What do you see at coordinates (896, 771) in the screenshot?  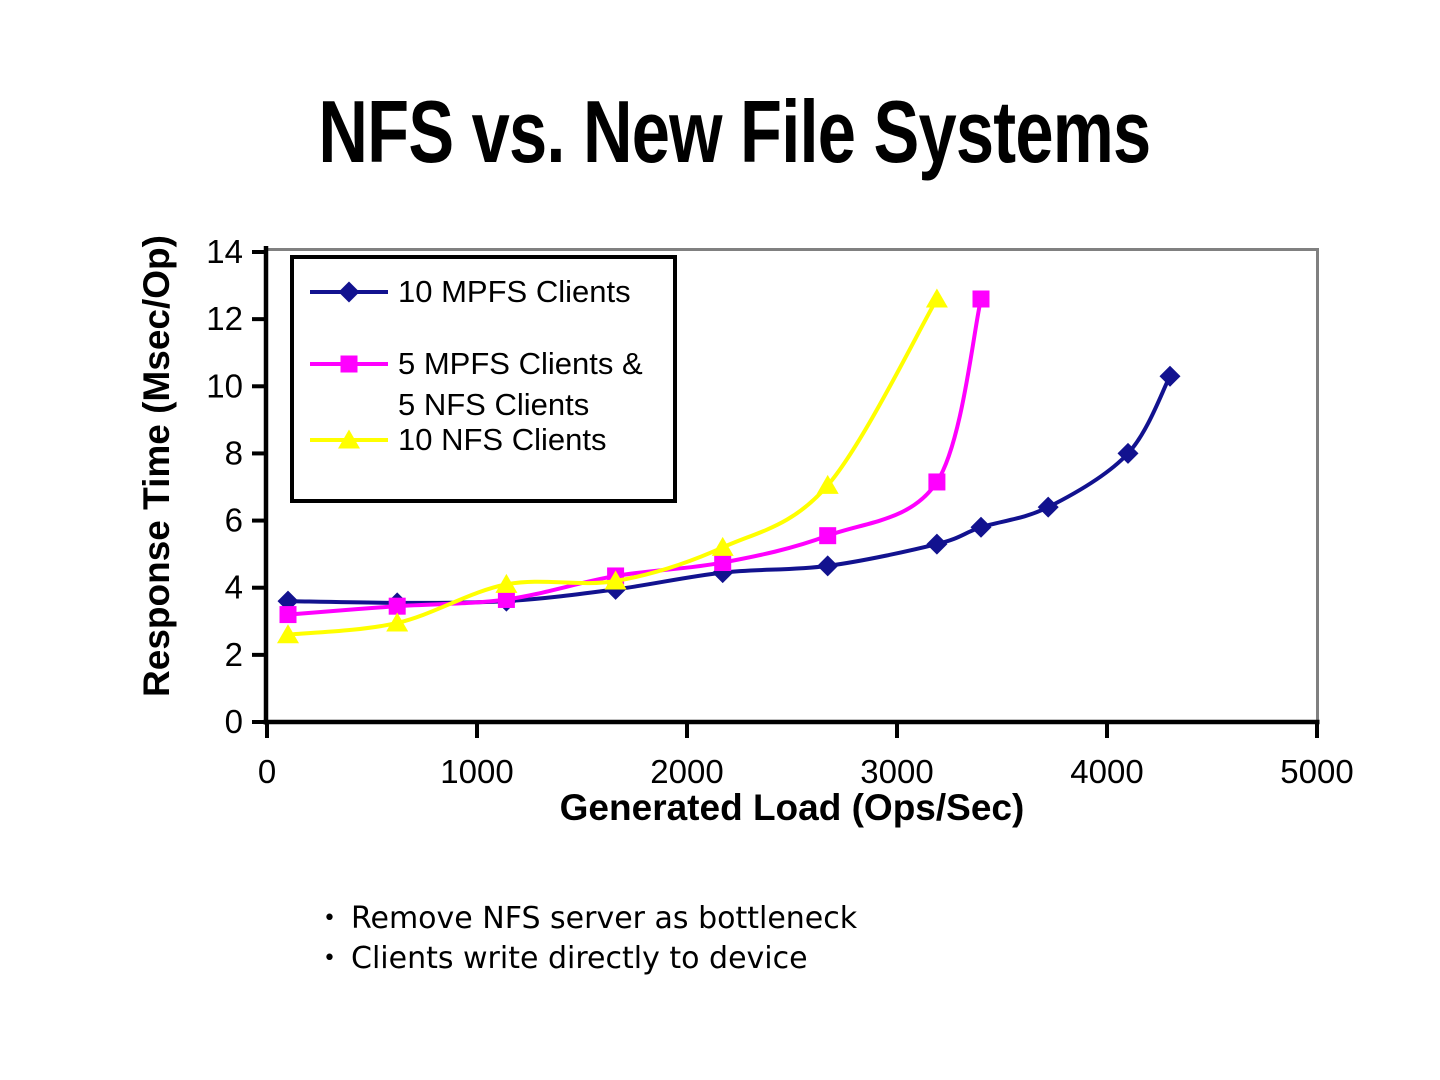 I see `x-tick-label: 3000` at bounding box center [896, 771].